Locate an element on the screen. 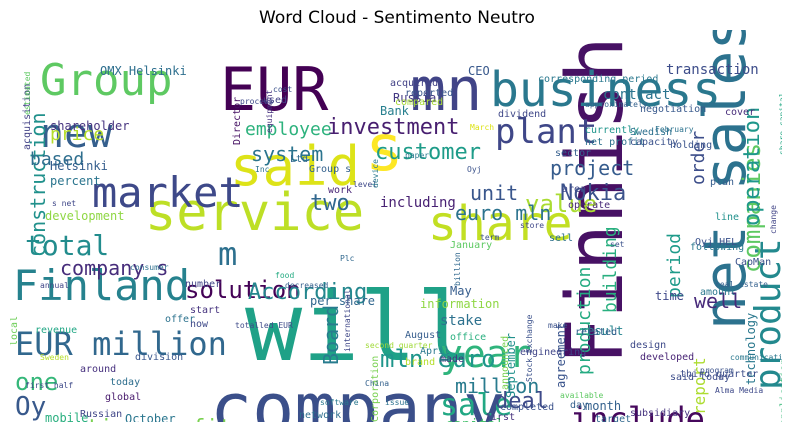 The height and width of the screenshot is (429, 794). word-alma-media: Alma Media is located at coordinates (739, 390).